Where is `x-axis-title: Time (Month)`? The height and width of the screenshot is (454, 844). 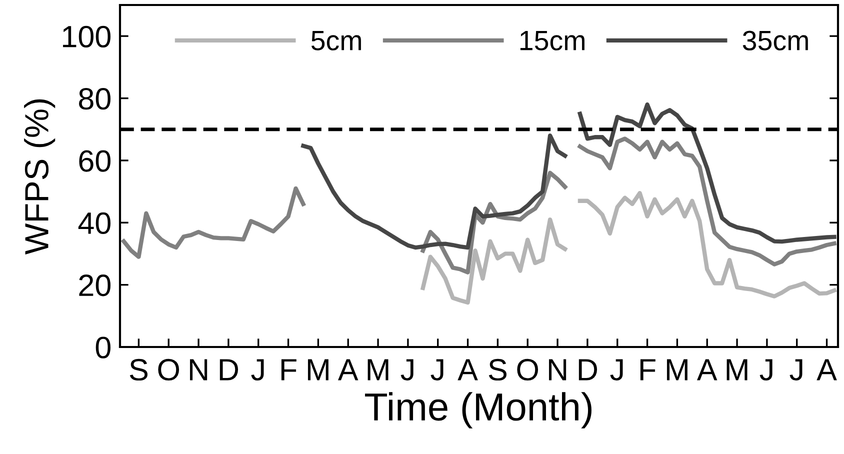 x-axis-title: Time (Month) is located at coordinates (478, 410).